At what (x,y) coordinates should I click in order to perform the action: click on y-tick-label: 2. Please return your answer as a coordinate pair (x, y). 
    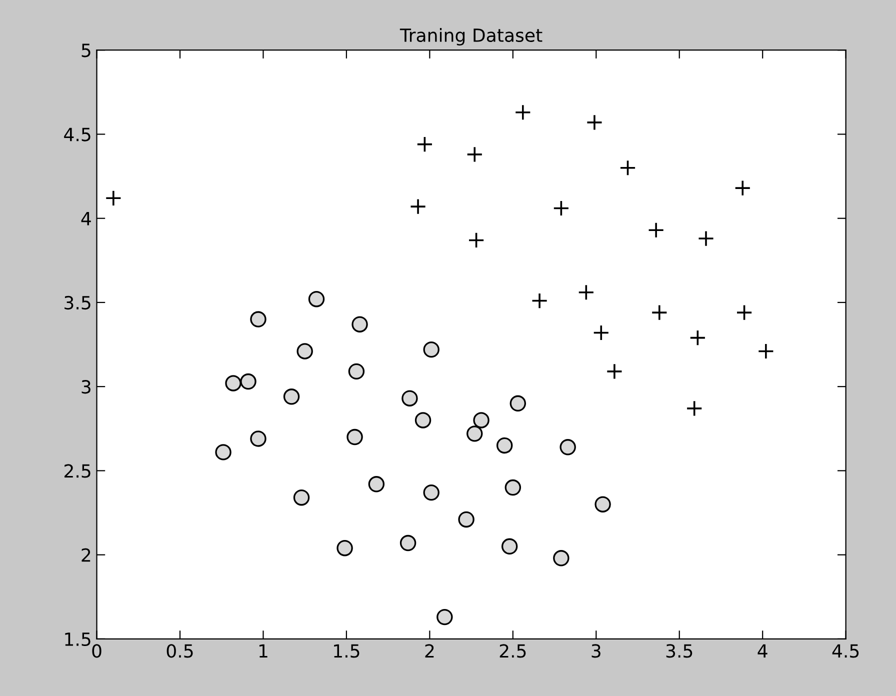
    Looking at the image, I should click on (86, 555).